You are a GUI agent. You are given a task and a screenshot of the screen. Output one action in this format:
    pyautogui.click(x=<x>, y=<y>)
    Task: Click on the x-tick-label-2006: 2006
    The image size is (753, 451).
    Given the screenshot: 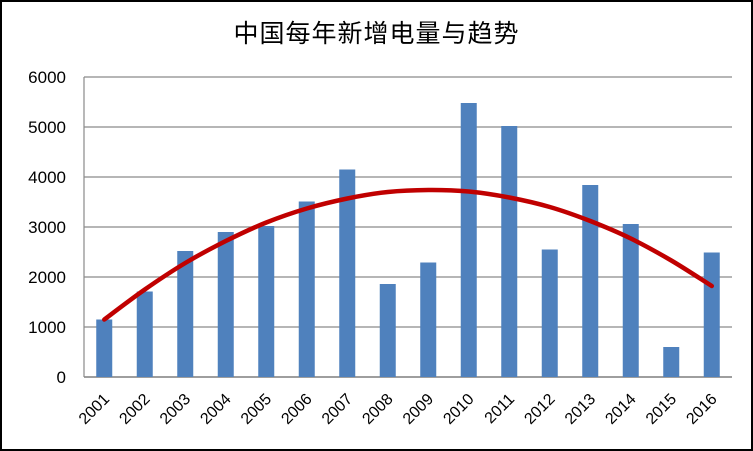 What is the action you would take?
    pyautogui.click(x=296, y=409)
    